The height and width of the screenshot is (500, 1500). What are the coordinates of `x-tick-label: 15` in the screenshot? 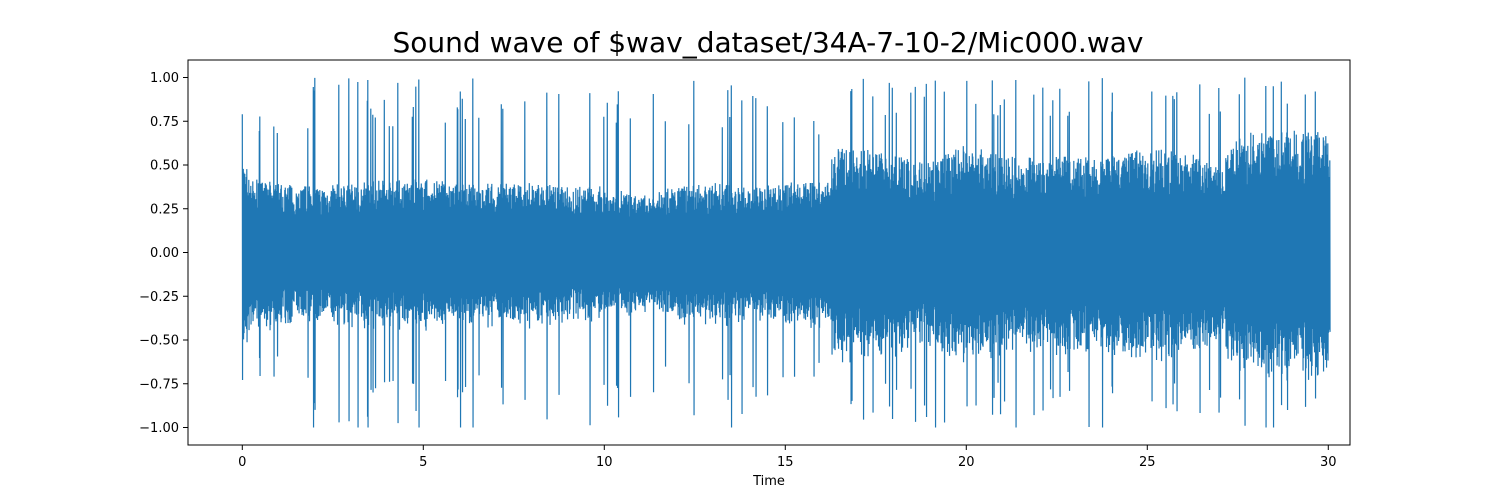 It's located at (785, 462).